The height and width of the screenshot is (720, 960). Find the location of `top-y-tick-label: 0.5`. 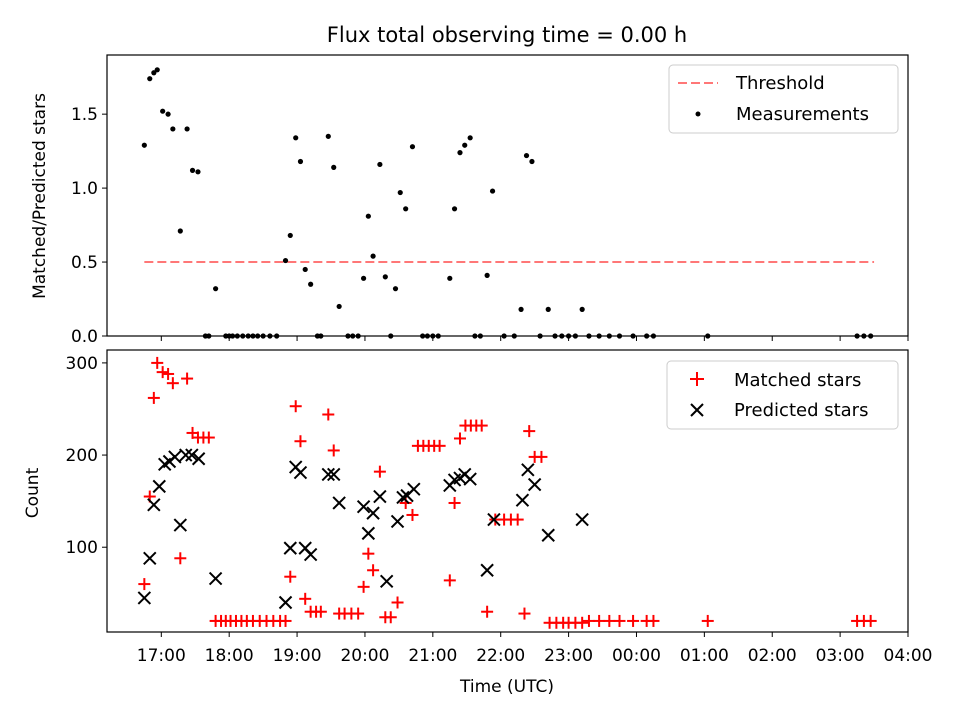

top-y-tick-label: 0.5 is located at coordinates (84, 263).